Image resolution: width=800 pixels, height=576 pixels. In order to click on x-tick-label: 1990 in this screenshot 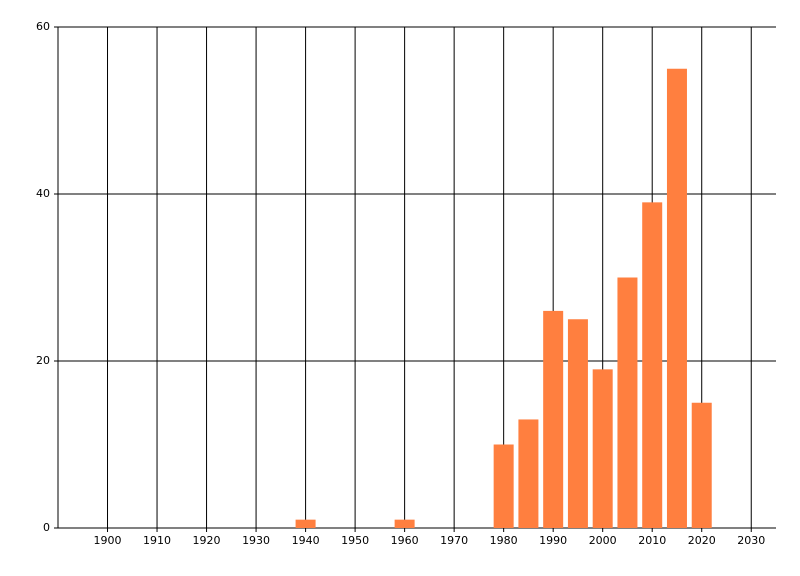, I will do `click(553, 540)`.